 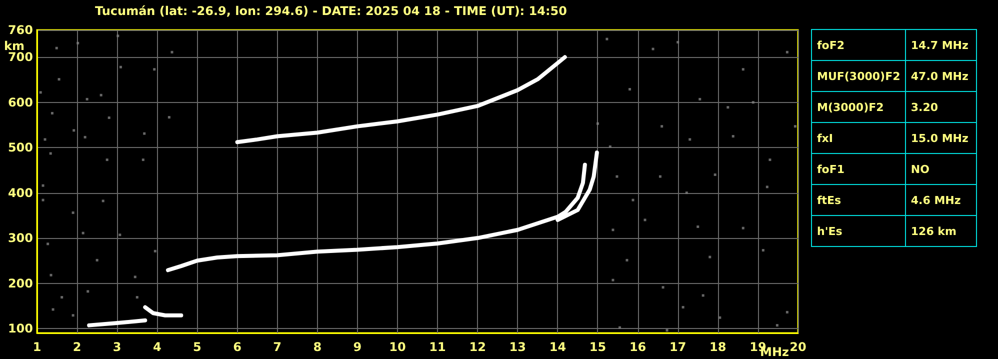 What do you see at coordinates (940, 169) in the screenshot?
I see `text: NO` at bounding box center [940, 169].